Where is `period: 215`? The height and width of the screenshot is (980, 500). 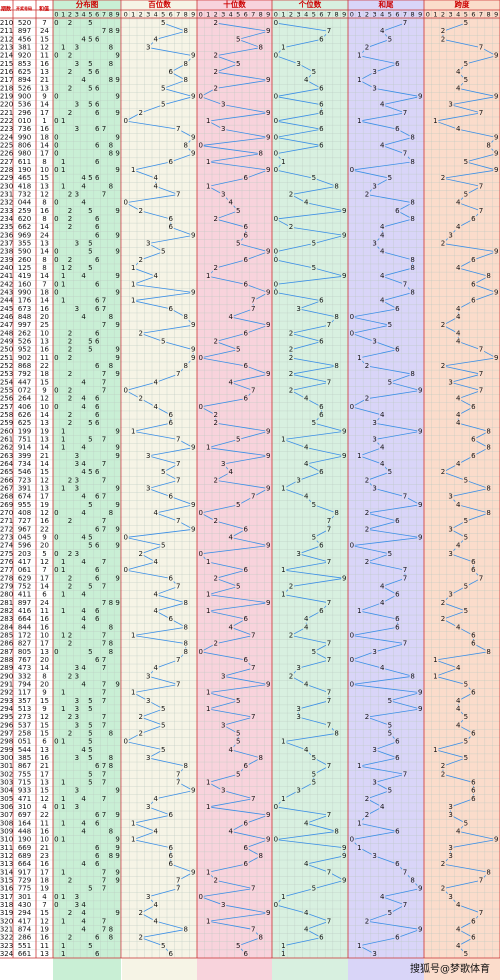 period: 215 is located at coordinates (6, 64).